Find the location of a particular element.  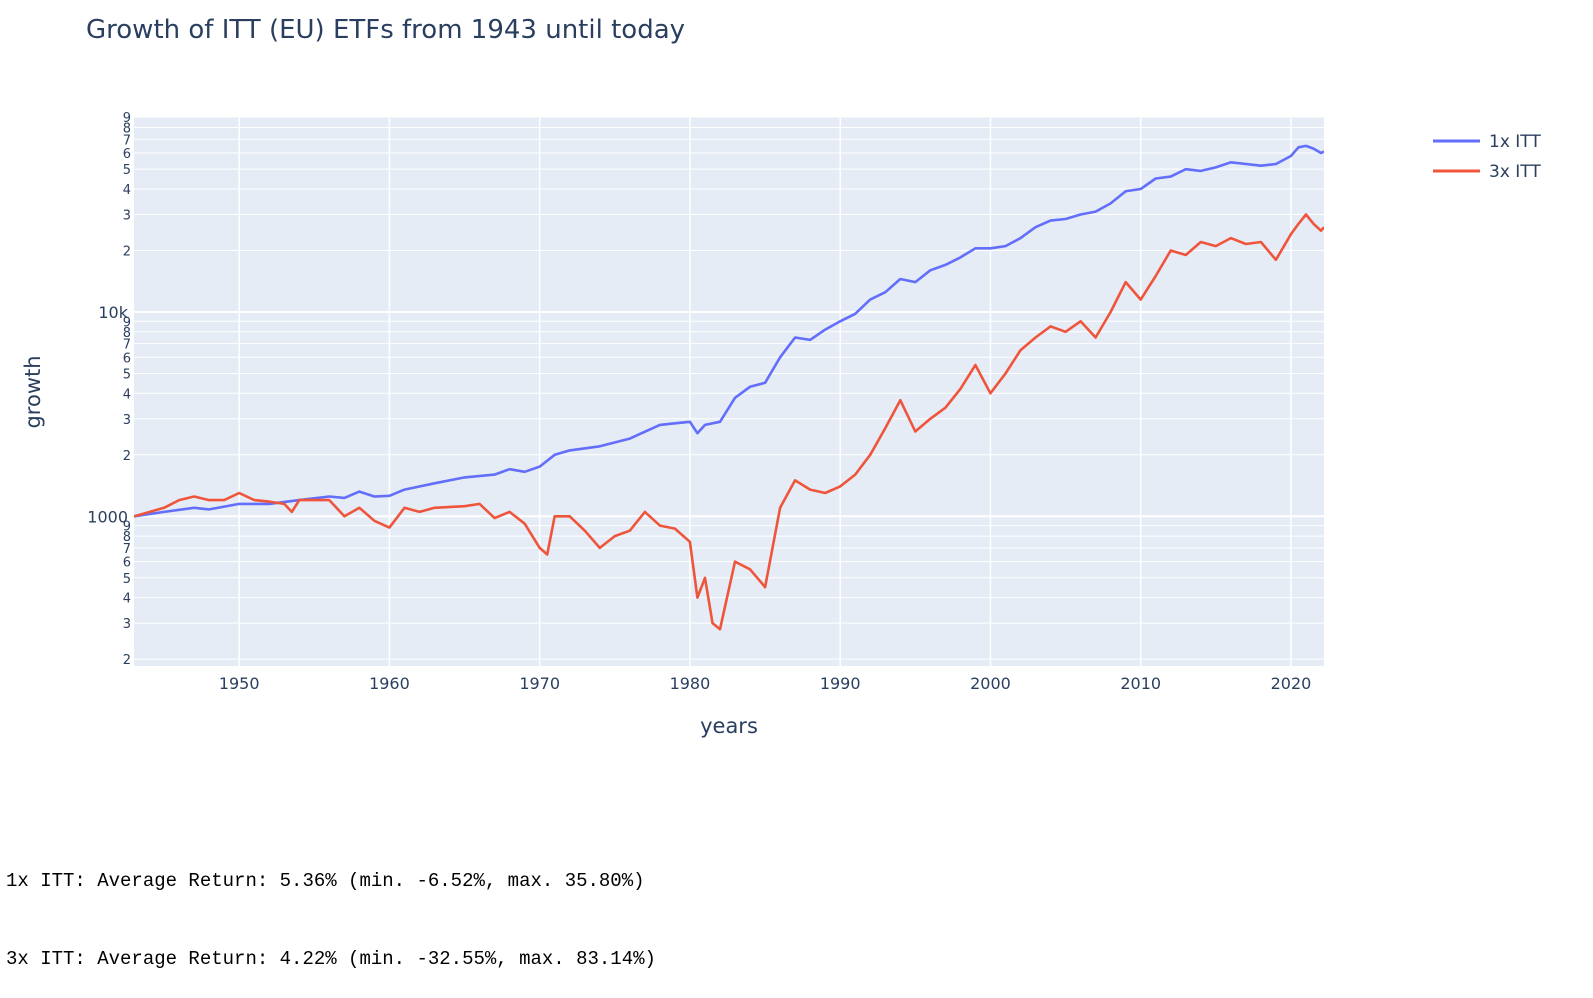

legend-label: 3x ITT is located at coordinates (1515, 172).